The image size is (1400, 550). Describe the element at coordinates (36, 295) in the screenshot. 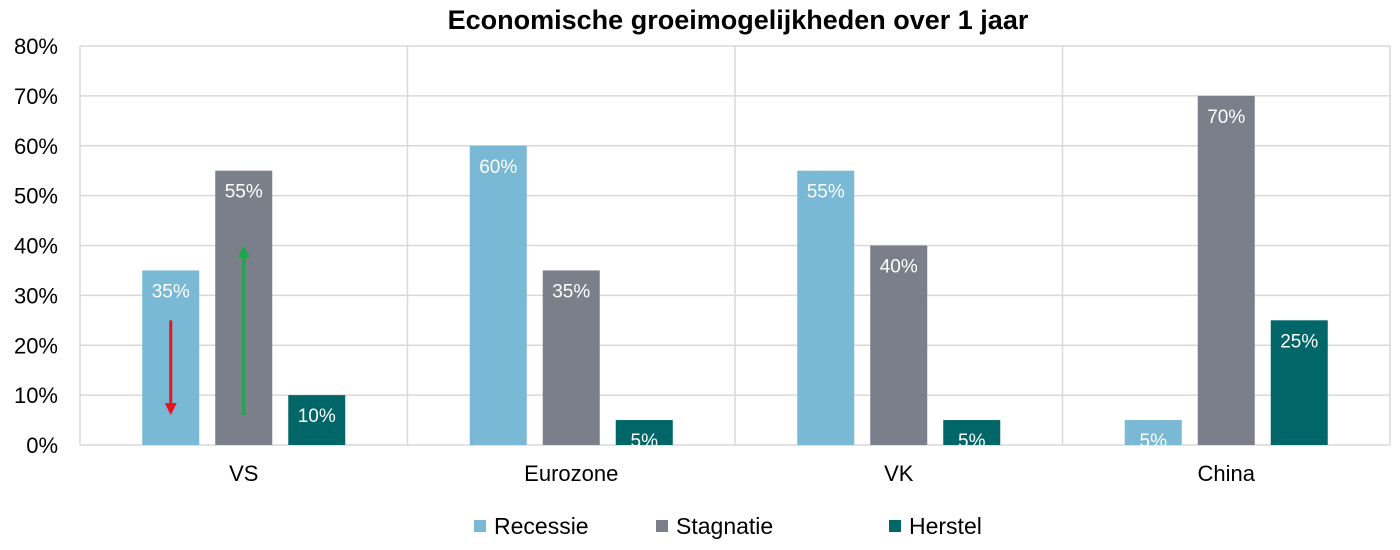

I see `y-tick-label: 30%` at that location.